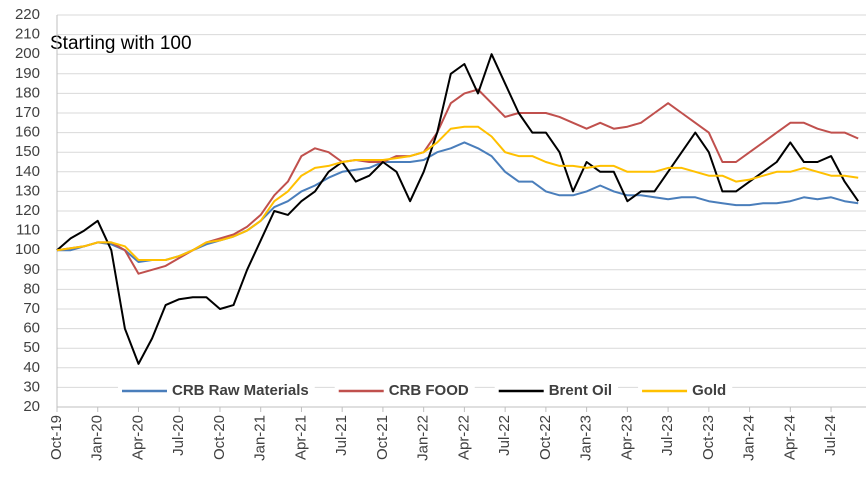 This screenshot has height=485, width=866. I want to click on y-tick-label: 90, so click(31, 269).